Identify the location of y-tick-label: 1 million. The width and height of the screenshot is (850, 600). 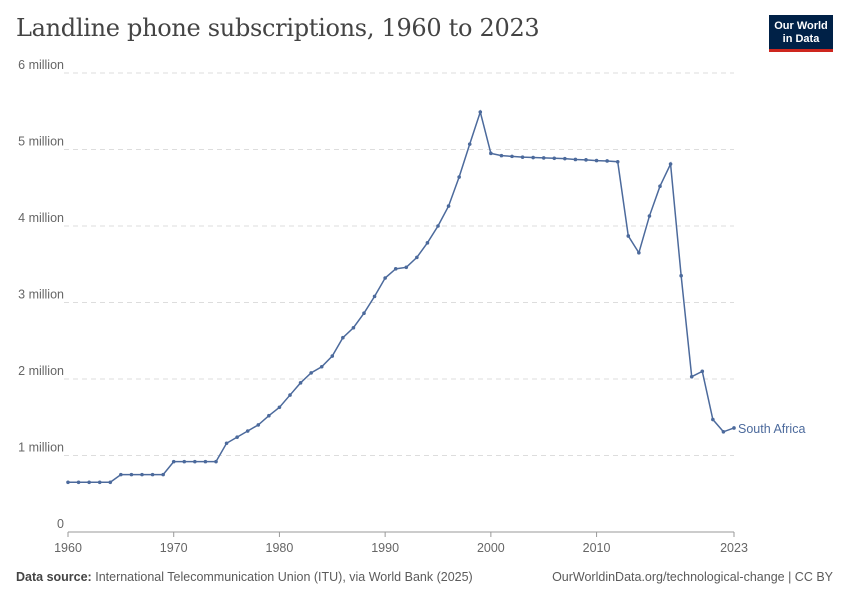
(41, 448).